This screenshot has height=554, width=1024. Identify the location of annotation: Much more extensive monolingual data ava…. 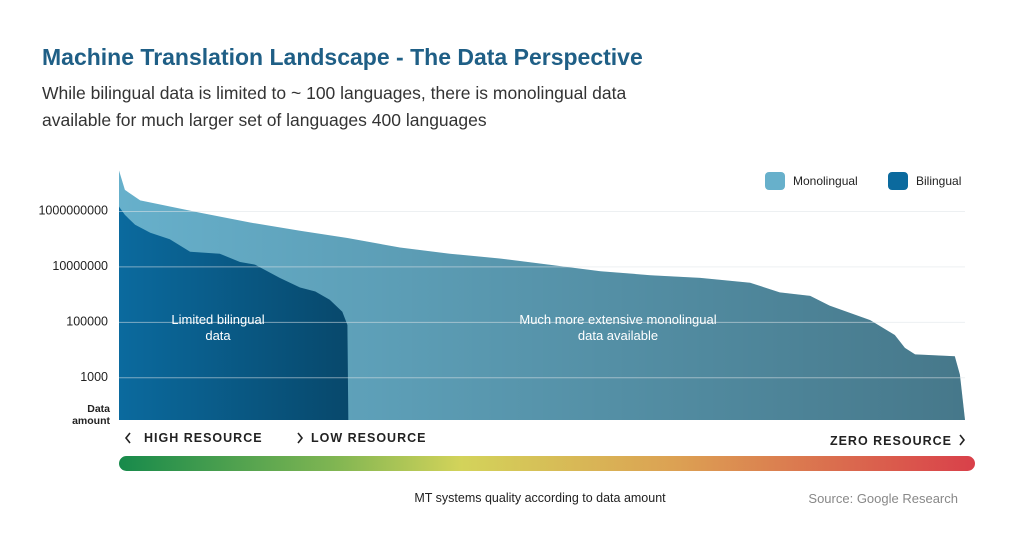
(618, 327).